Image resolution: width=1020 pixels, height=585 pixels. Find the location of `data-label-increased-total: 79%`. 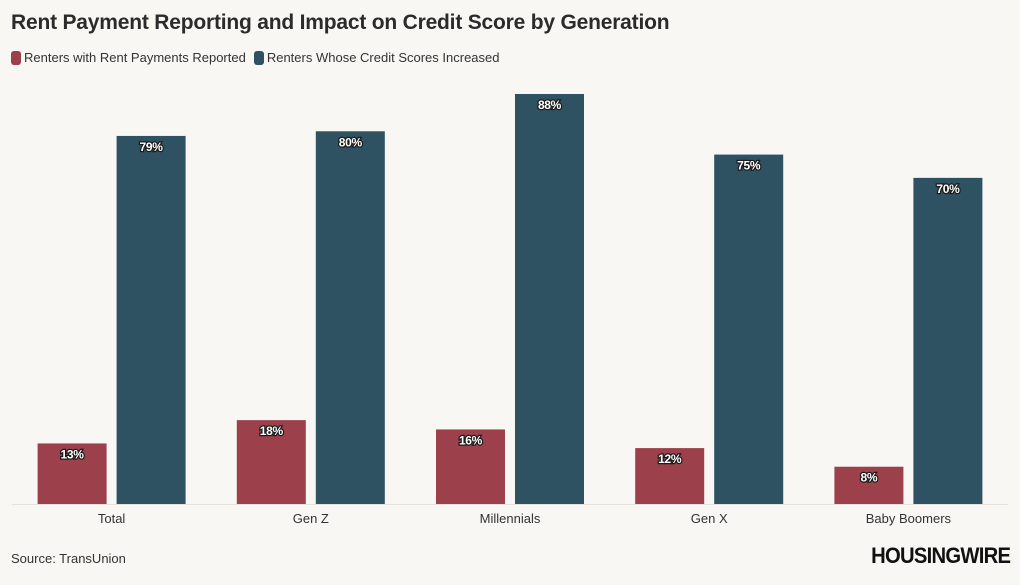

data-label-increased-total: 79% is located at coordinates (152, 147).